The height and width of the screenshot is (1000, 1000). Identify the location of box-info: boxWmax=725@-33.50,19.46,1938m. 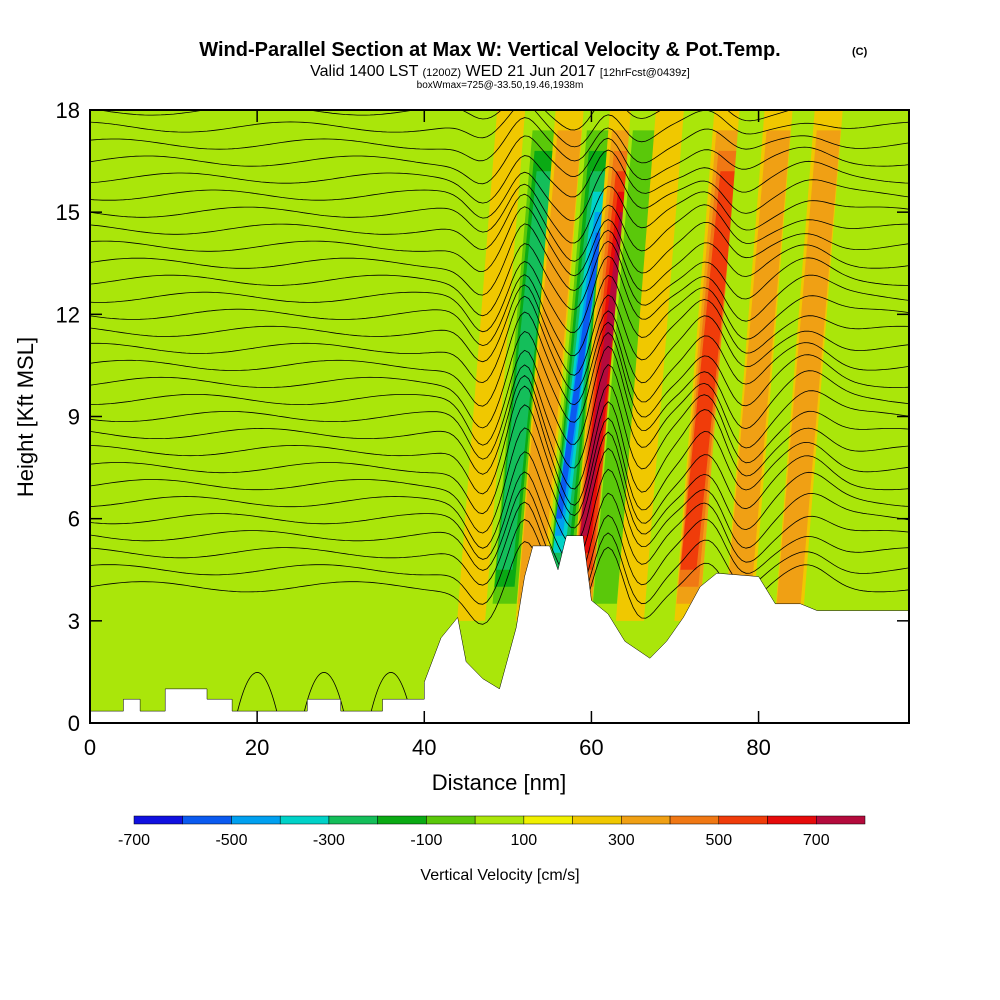
(500, 85).